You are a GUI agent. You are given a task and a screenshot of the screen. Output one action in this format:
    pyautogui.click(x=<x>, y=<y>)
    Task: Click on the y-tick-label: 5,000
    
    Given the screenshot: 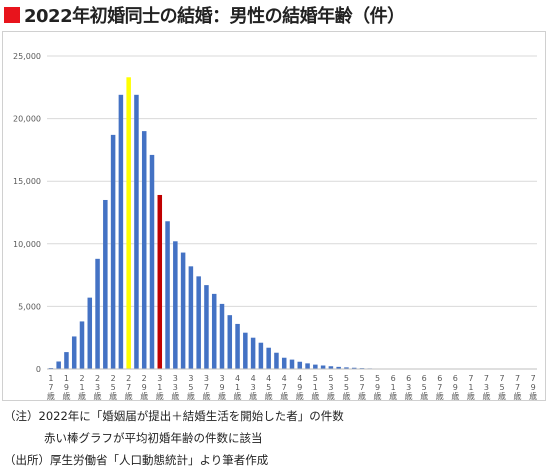 What is the action you would take?
    pyautogui.click(x=29, y=306)
    